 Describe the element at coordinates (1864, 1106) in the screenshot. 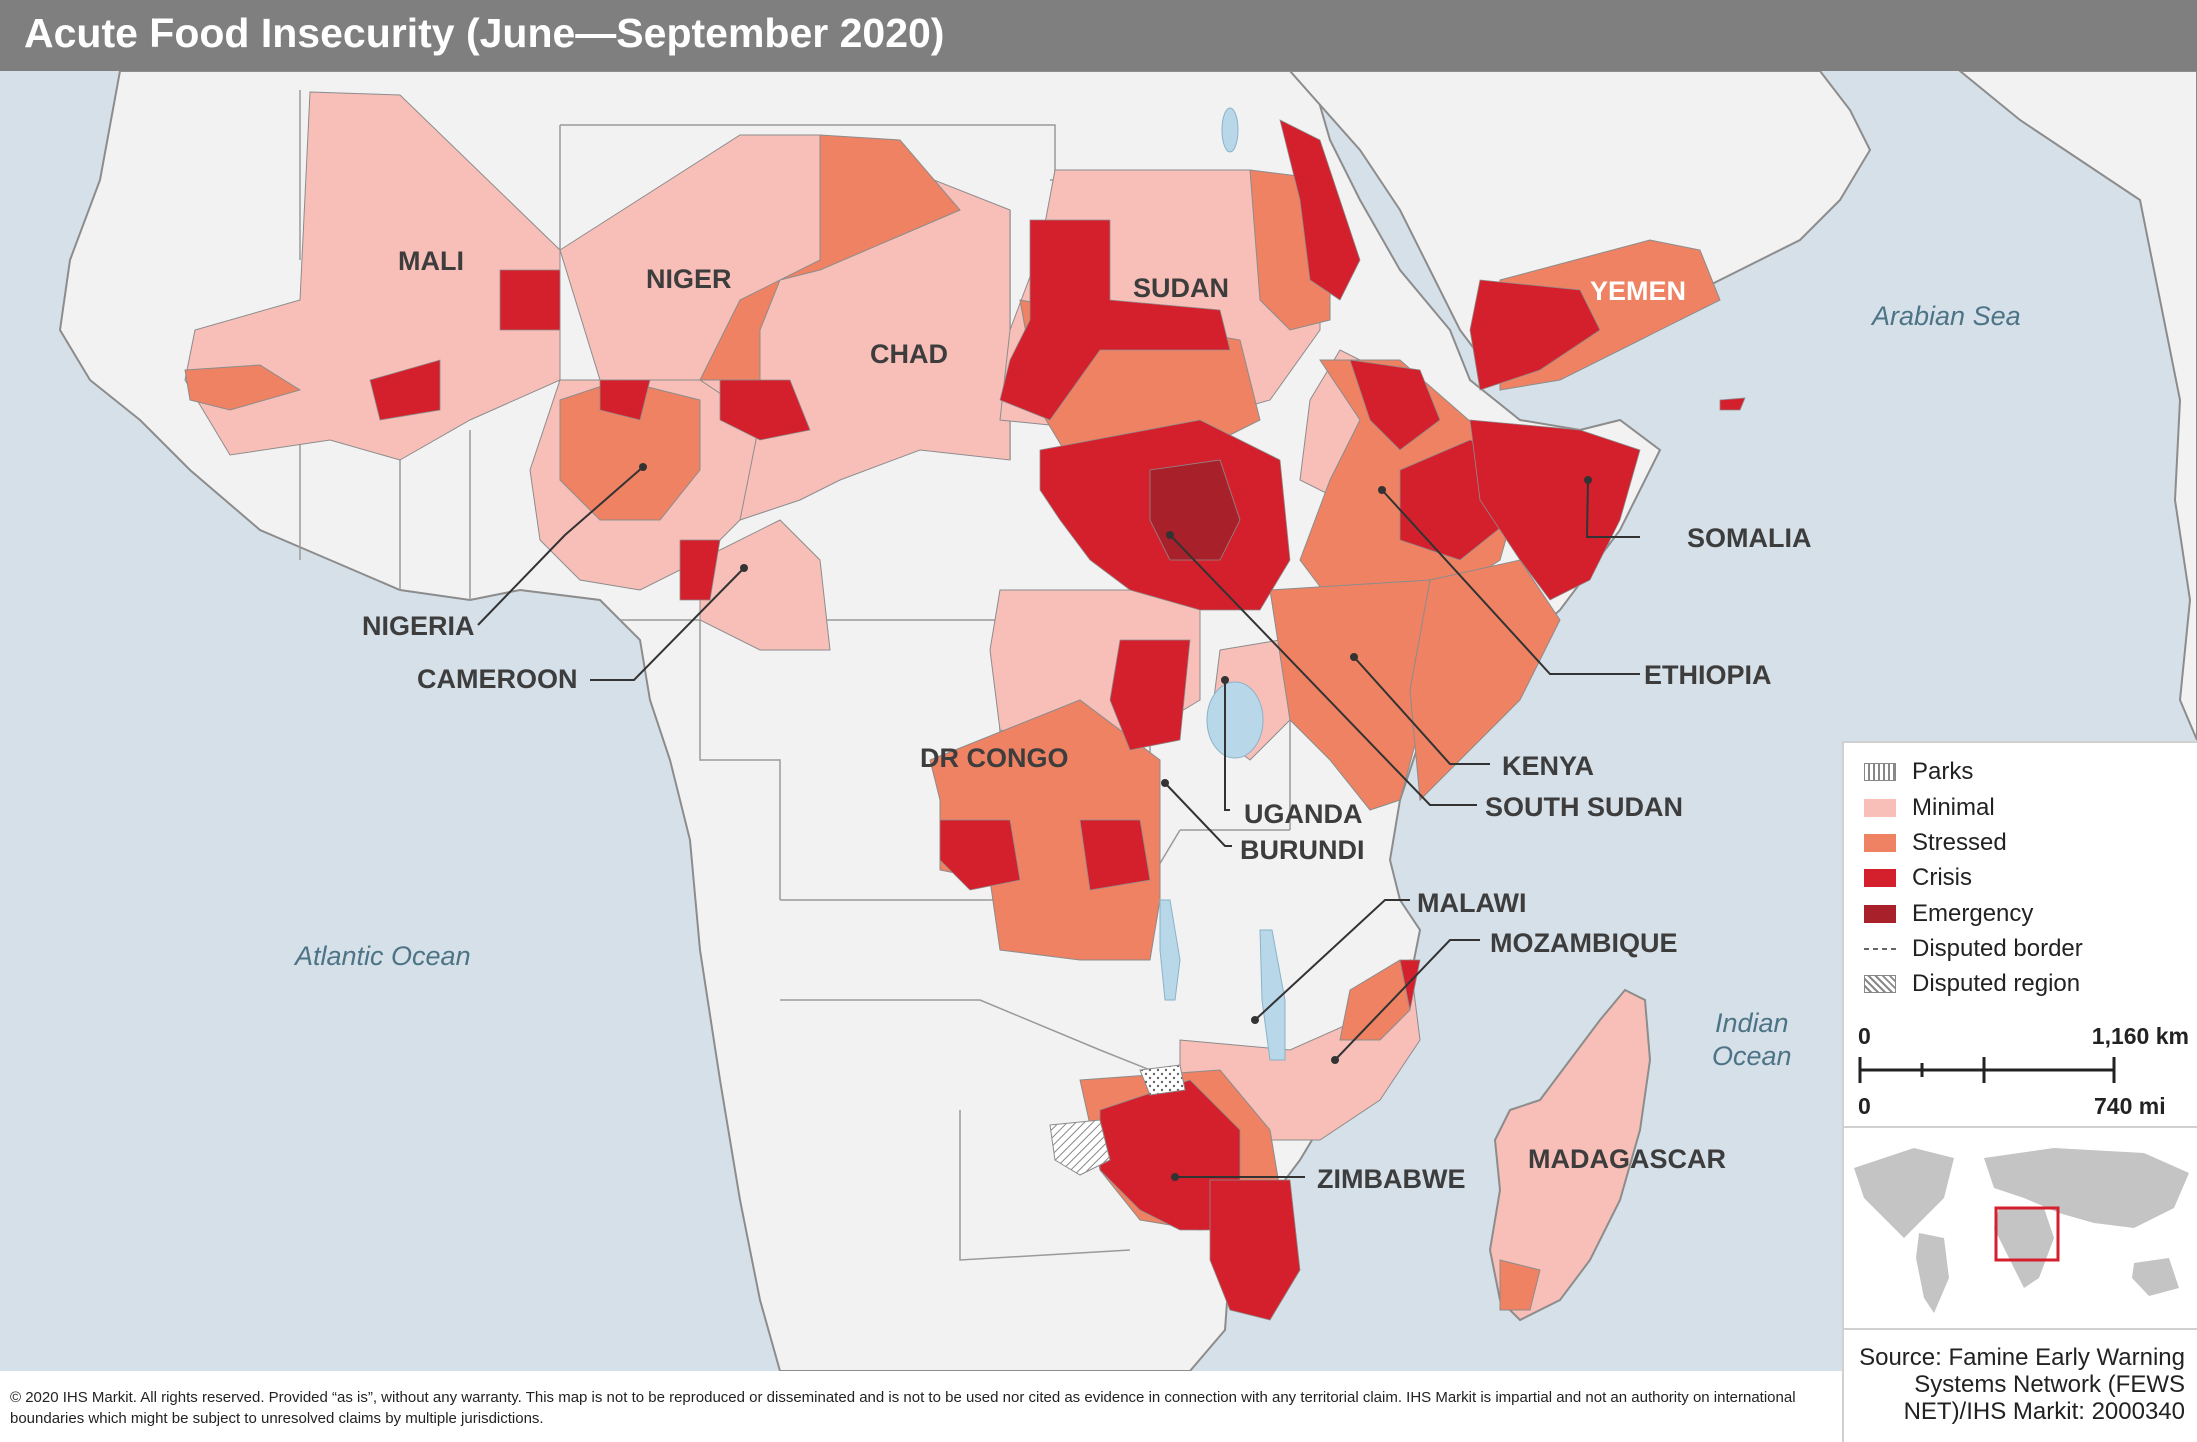

I see `scale-mi-zero: 0` at that location.